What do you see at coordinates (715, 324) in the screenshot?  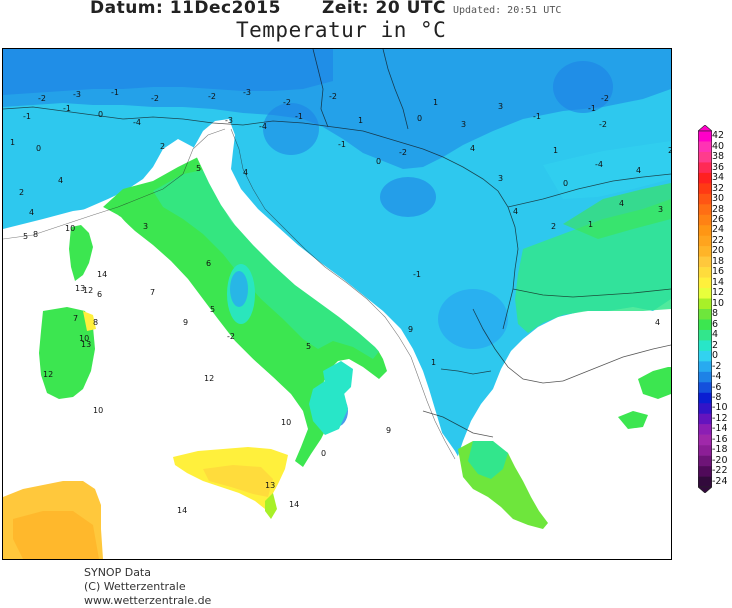 I see `colorbar-tick-label: 6` at bounding box center [715, 324].